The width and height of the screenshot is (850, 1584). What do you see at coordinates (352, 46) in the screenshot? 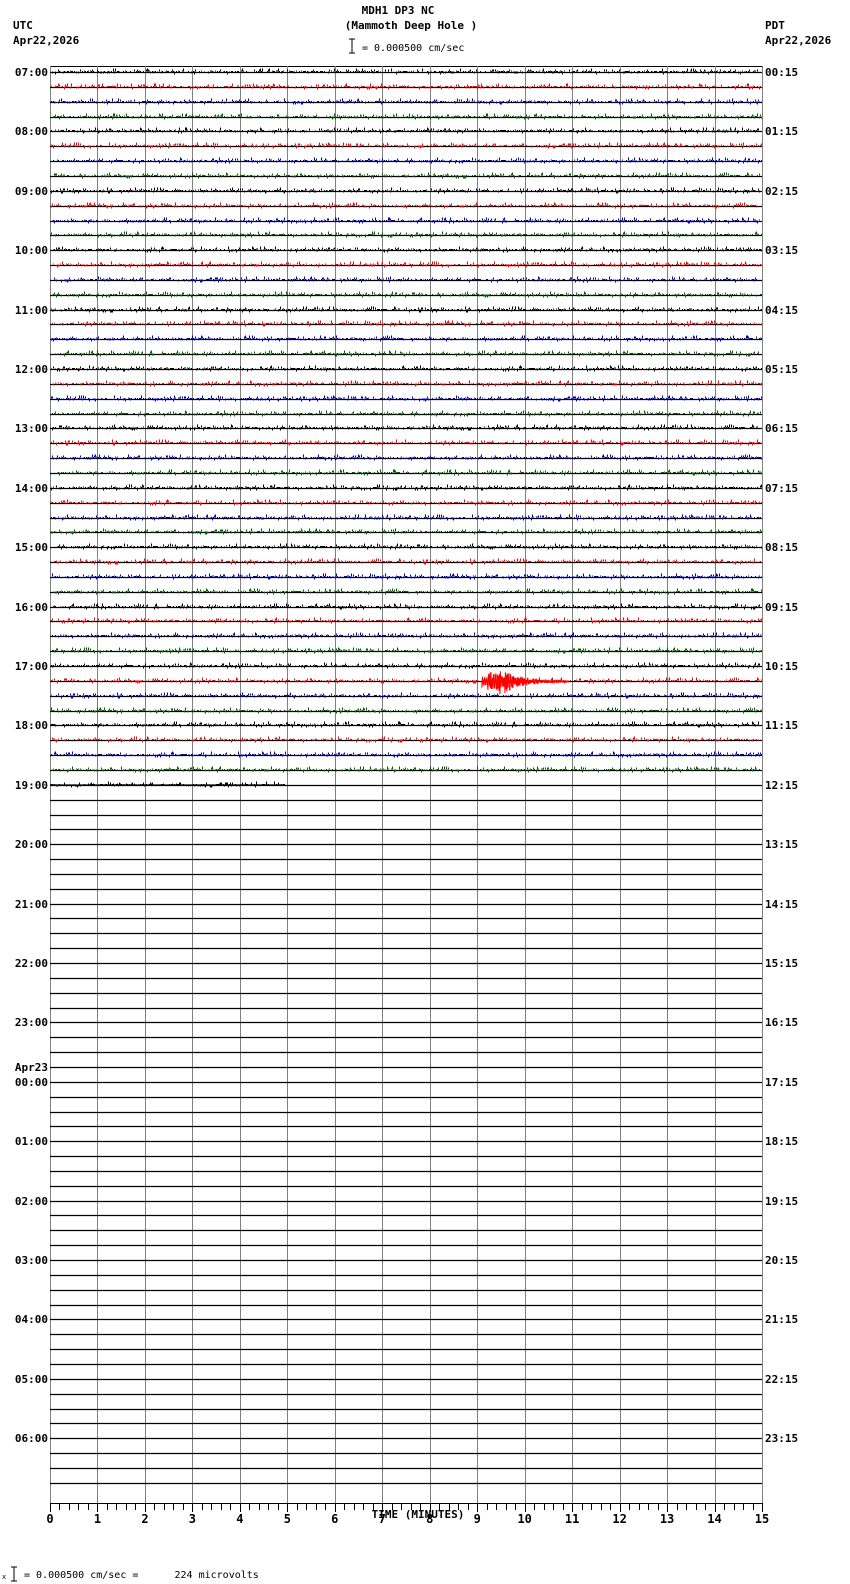
I see `scale-bar-icon` at bounding box center [352, 46].